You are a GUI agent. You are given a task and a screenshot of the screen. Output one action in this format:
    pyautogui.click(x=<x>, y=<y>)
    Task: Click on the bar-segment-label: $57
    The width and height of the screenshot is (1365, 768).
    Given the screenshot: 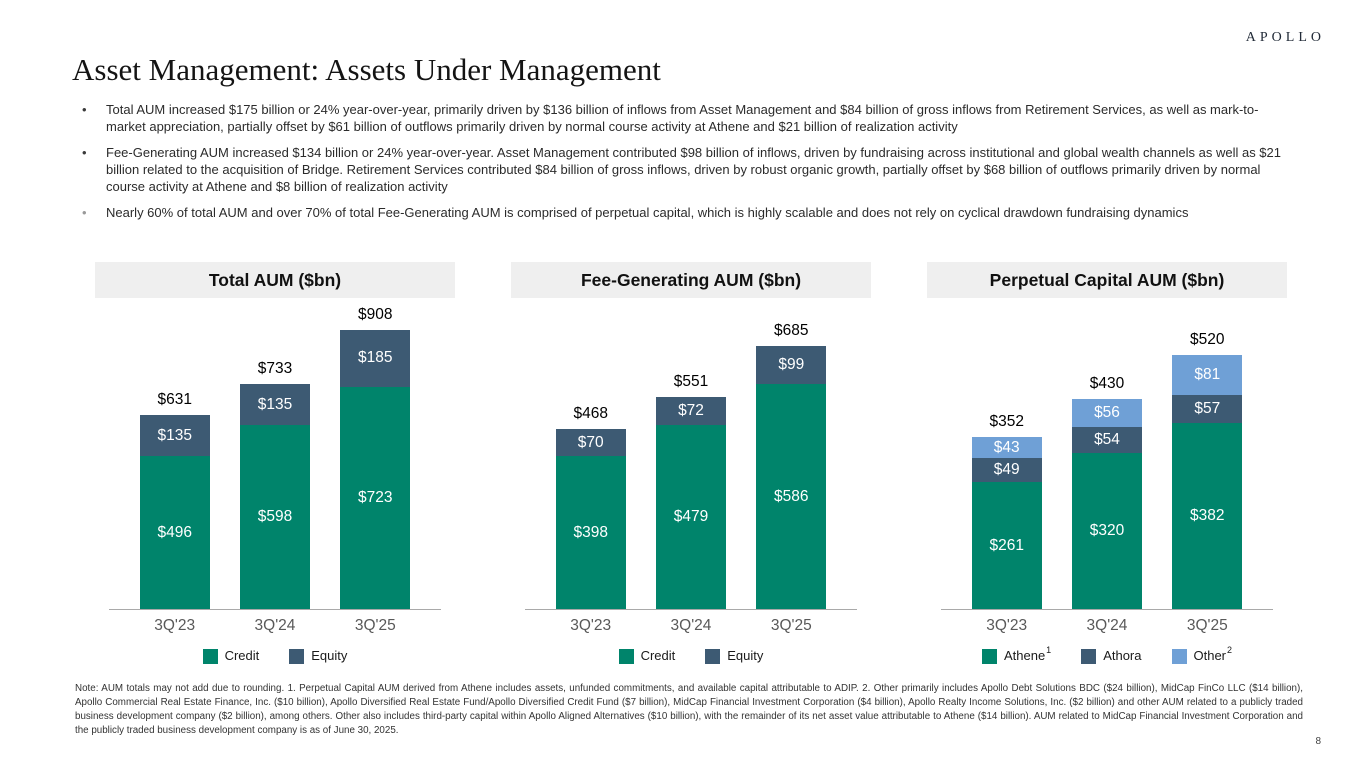 What is the action you would take?
    pyautogui.click(x=1207, y=409)
    